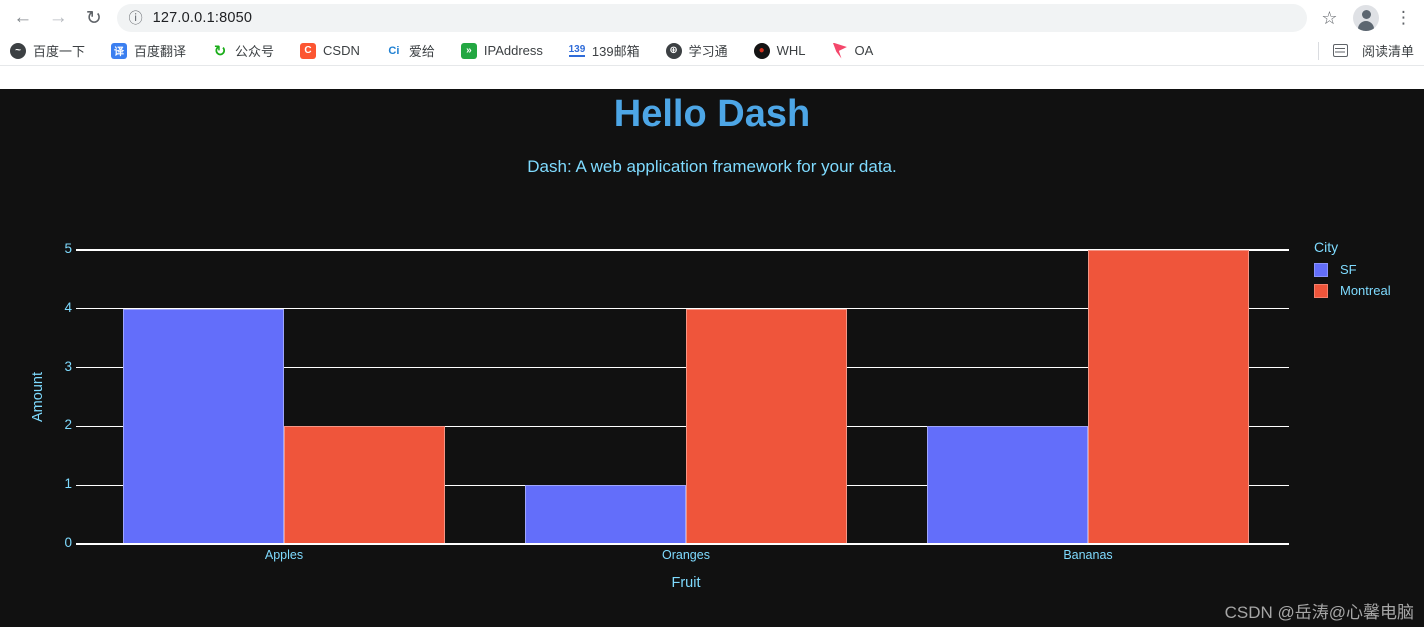 This screenshot has height=628, width=1424. Describe the element at coordinates (686, 555) in the screenshot. I see `x-tick-label: Oranges` at that location.